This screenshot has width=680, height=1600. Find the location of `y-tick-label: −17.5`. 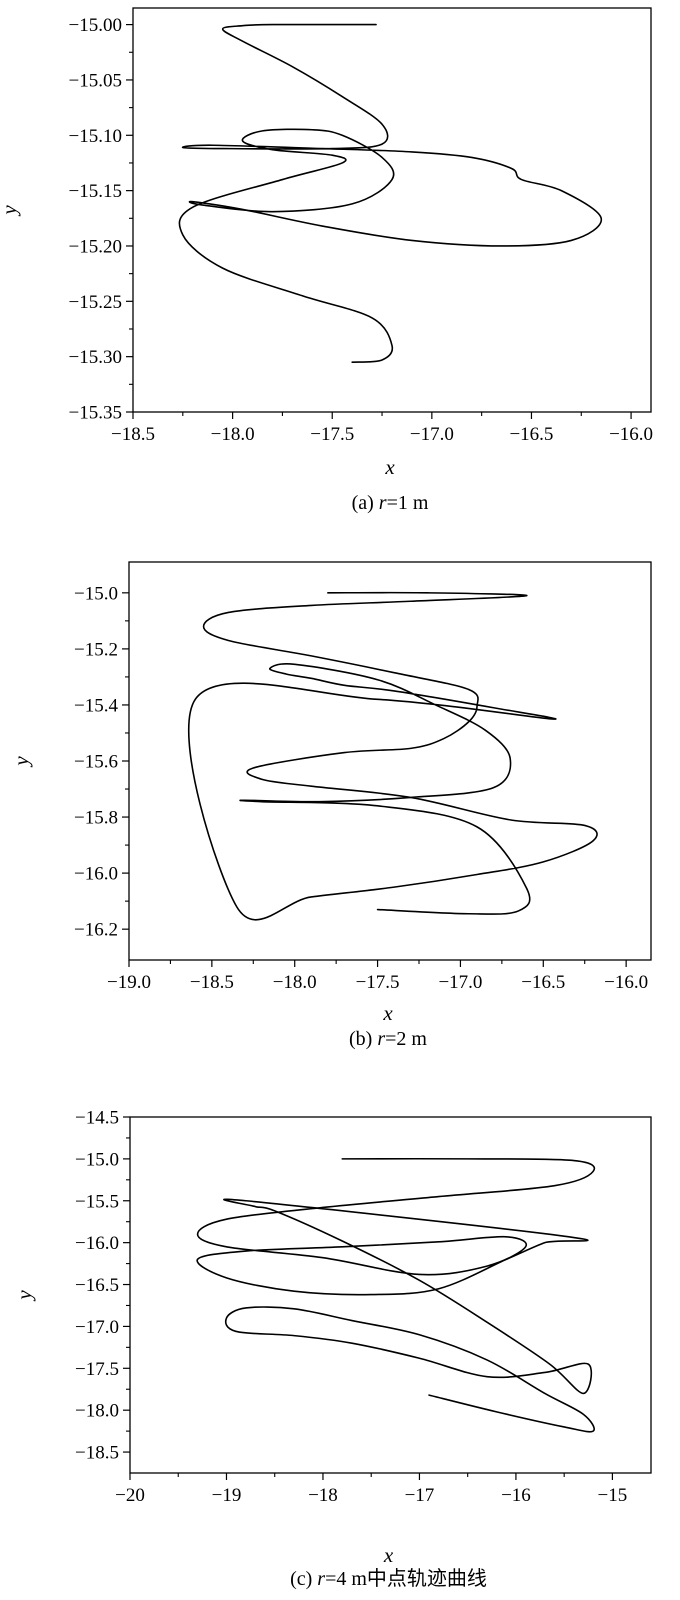

y-tick-label: −17.5 is located at coordinates (97, 1369).